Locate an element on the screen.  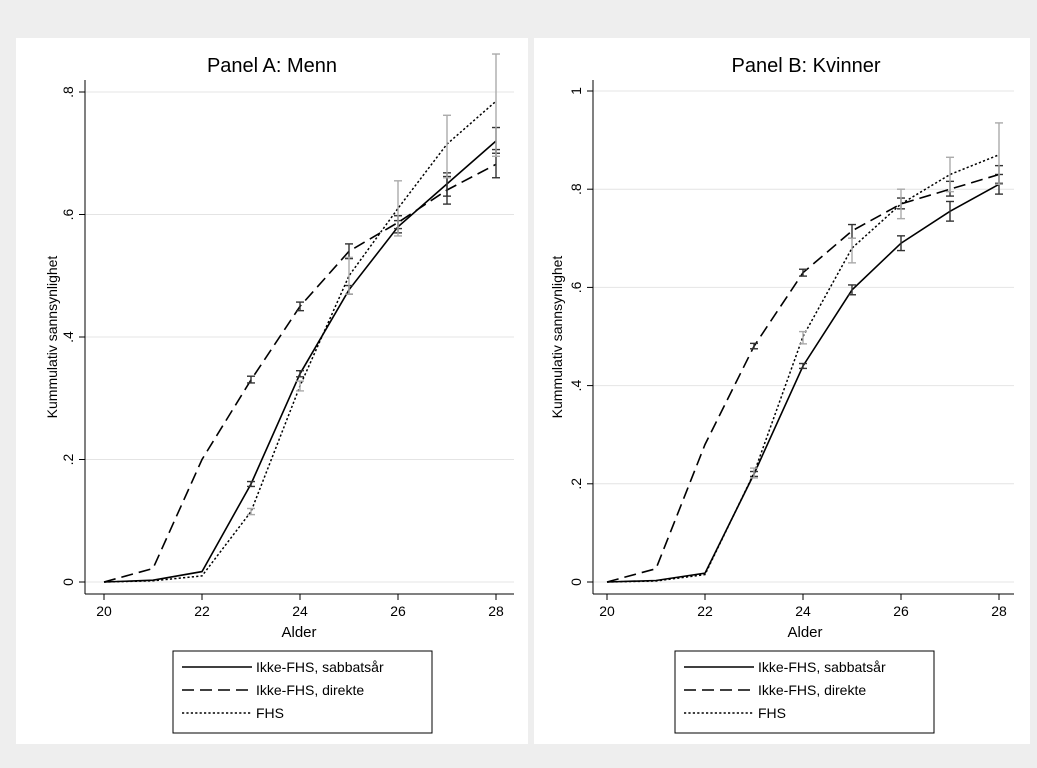
panel-b-y-ticks: 0 .2 .4 .6 .8 1 is located at coordinates (580, 336).